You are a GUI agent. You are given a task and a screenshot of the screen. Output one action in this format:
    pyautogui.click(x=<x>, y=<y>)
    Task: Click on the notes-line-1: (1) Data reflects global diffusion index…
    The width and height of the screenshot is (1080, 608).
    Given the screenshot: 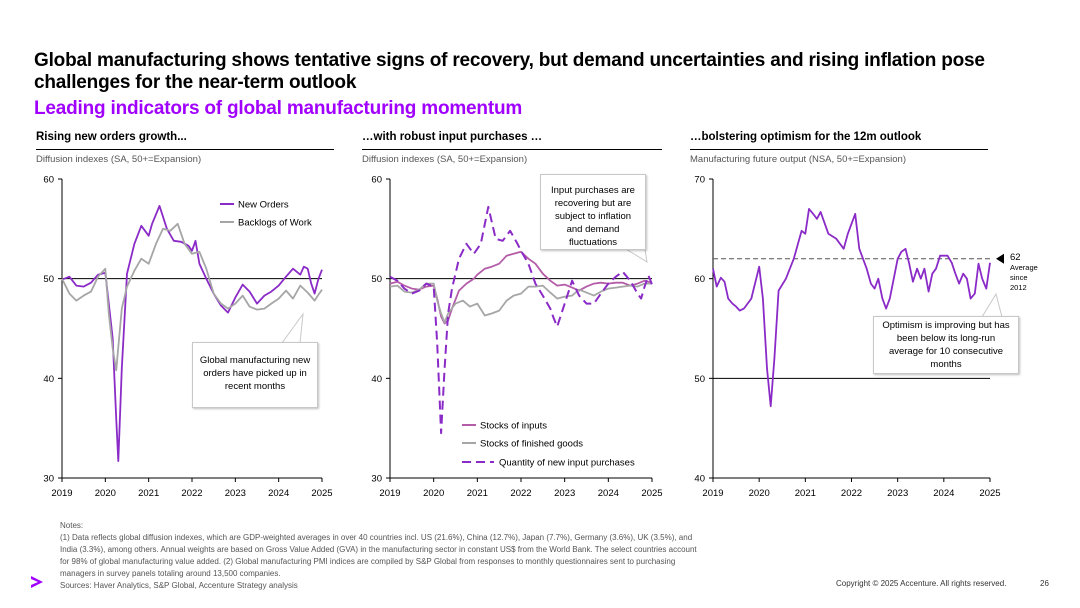 What is the action you would take?
    pyautogui.click(x=376, y=537)
    